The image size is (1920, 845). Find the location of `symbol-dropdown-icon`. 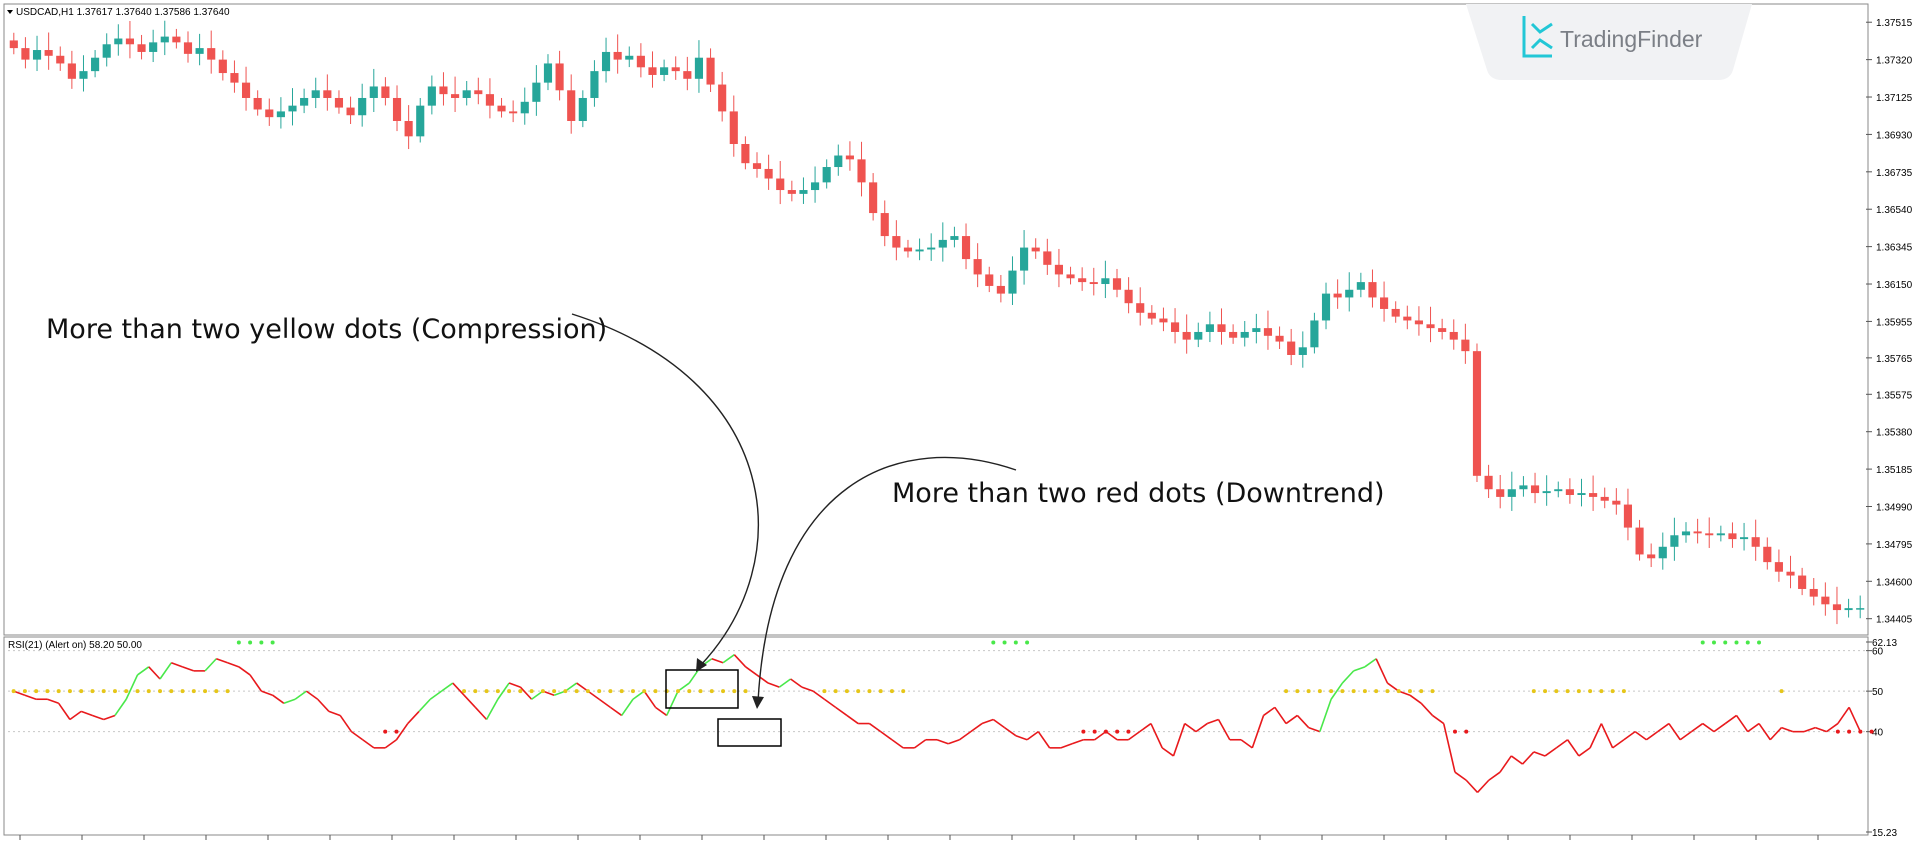

symbol-dropdown-icon is located at coordinates (10, 12).